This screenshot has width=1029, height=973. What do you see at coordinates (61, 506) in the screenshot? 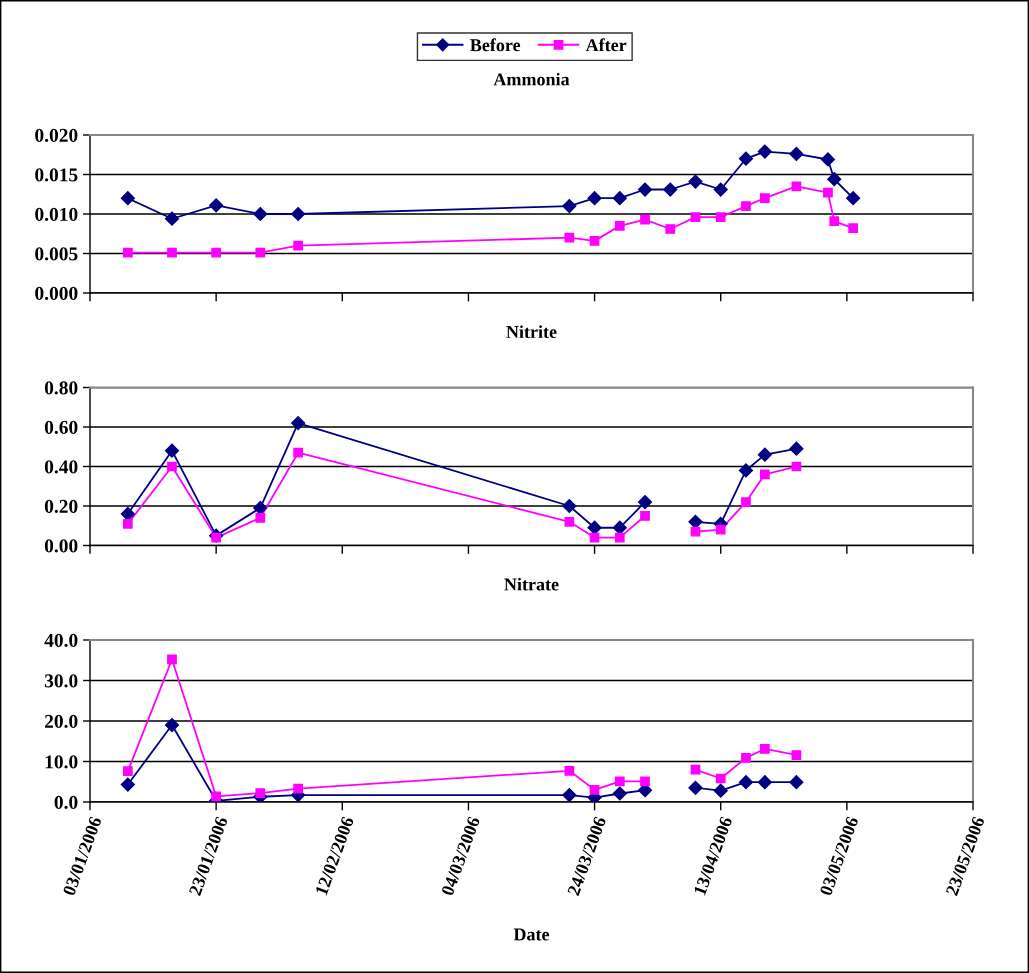
I see `y-tick-label: 0.20` at bounding box center [61, 506].